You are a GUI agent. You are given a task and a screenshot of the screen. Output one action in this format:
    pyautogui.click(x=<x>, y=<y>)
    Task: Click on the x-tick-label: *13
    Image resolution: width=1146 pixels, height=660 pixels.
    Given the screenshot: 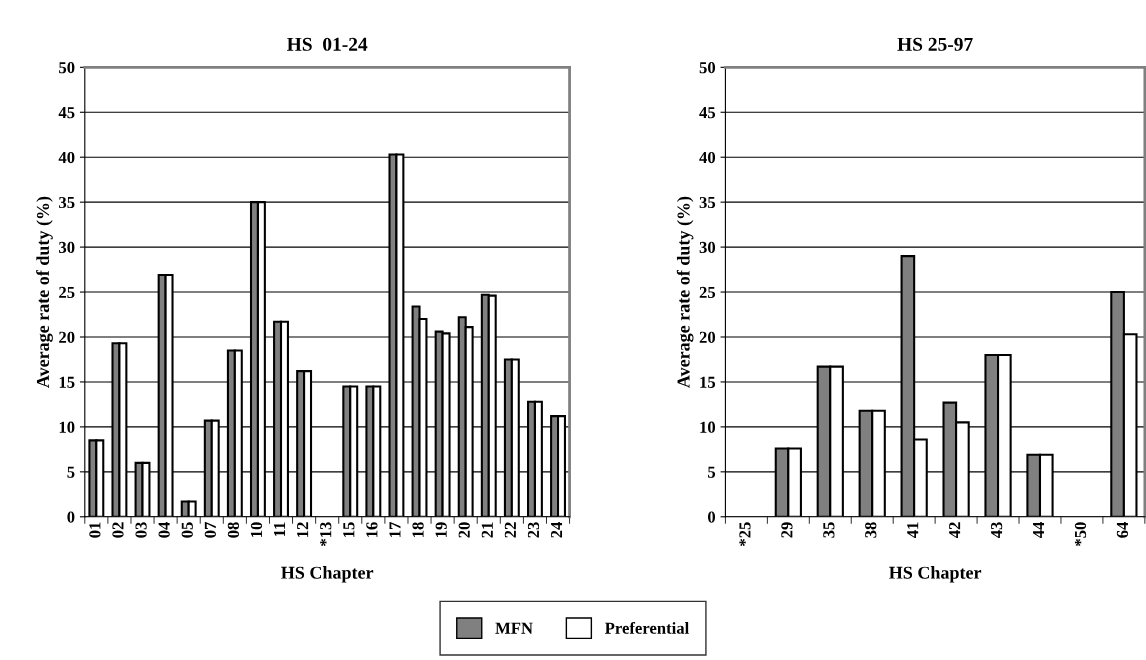 What is the action you would take?
    pyautogui.click(x=326, y=534)
    